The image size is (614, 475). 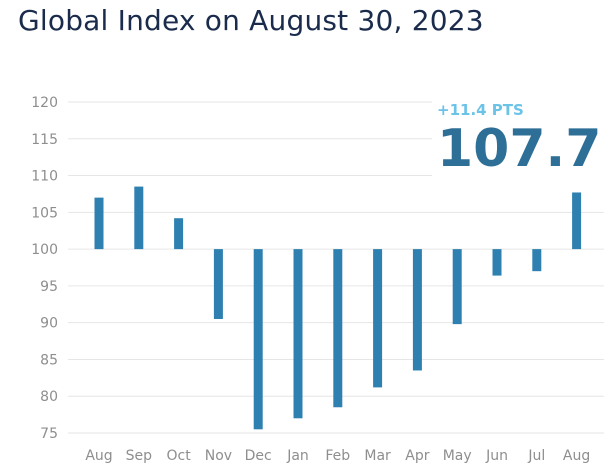 I want to click on y-tick-label: 75, so click(x=49, y=434).